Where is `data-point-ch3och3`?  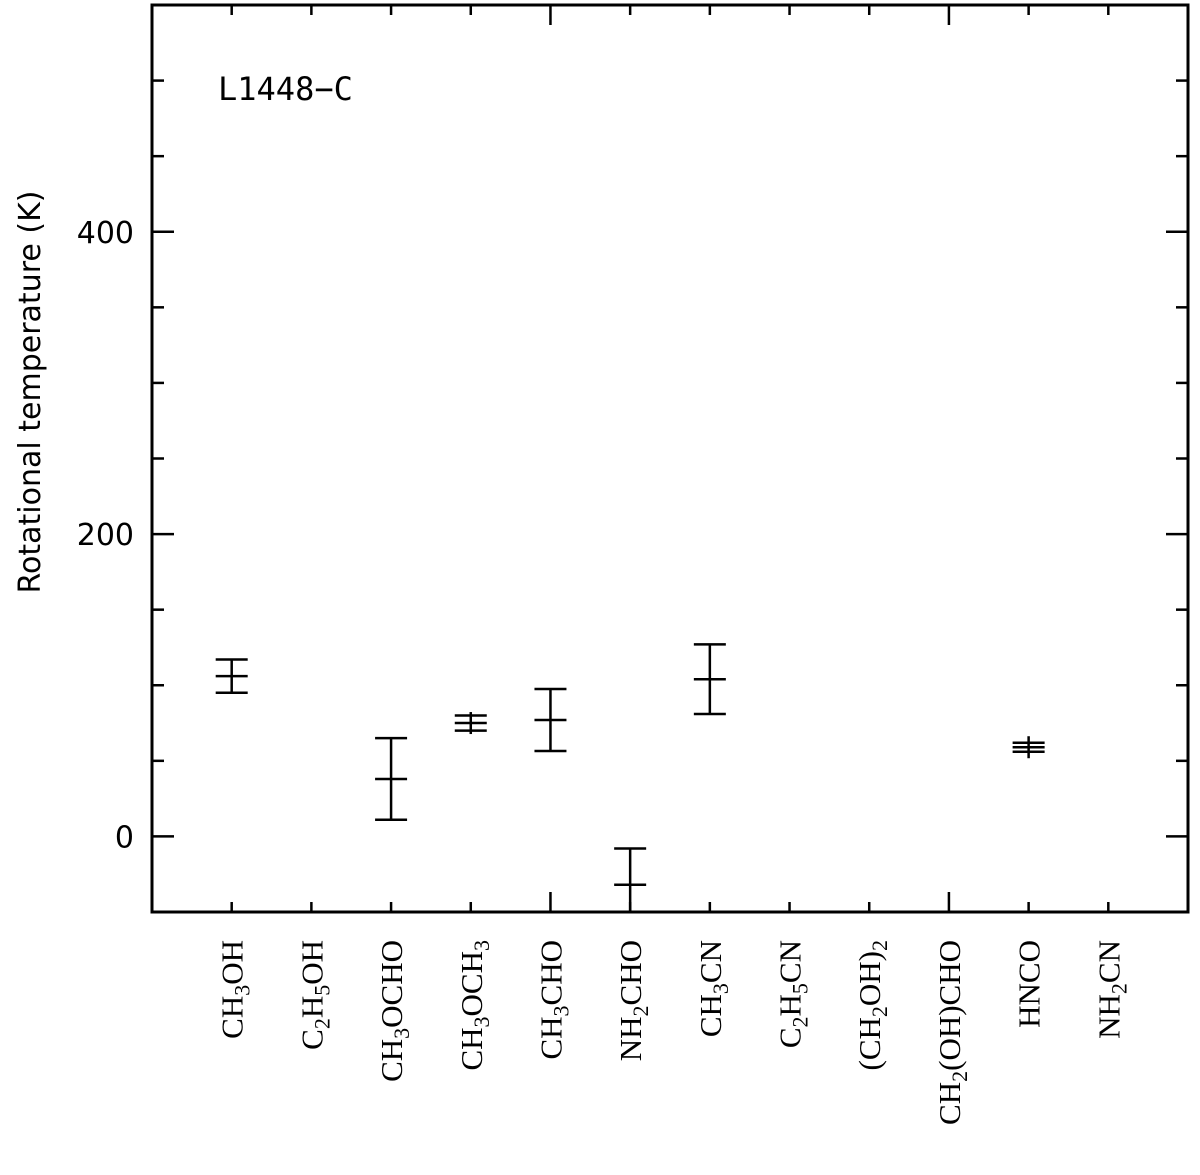
data-point-ch3och3 is located at coordinates (470, 723).